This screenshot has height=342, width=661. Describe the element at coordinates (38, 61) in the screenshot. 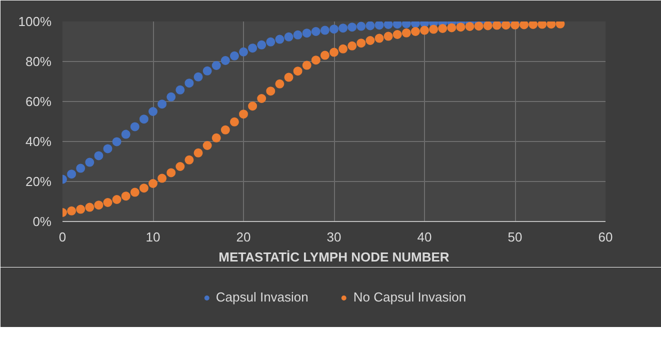

I see `y-tick-label: 80%` at that location.